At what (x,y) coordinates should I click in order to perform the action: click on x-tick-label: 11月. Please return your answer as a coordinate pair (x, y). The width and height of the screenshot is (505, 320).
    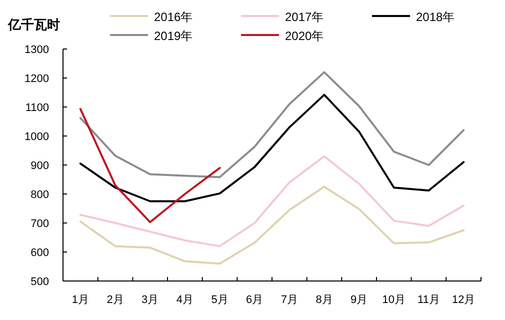
    Looking at the image, I should click on (429, 300).